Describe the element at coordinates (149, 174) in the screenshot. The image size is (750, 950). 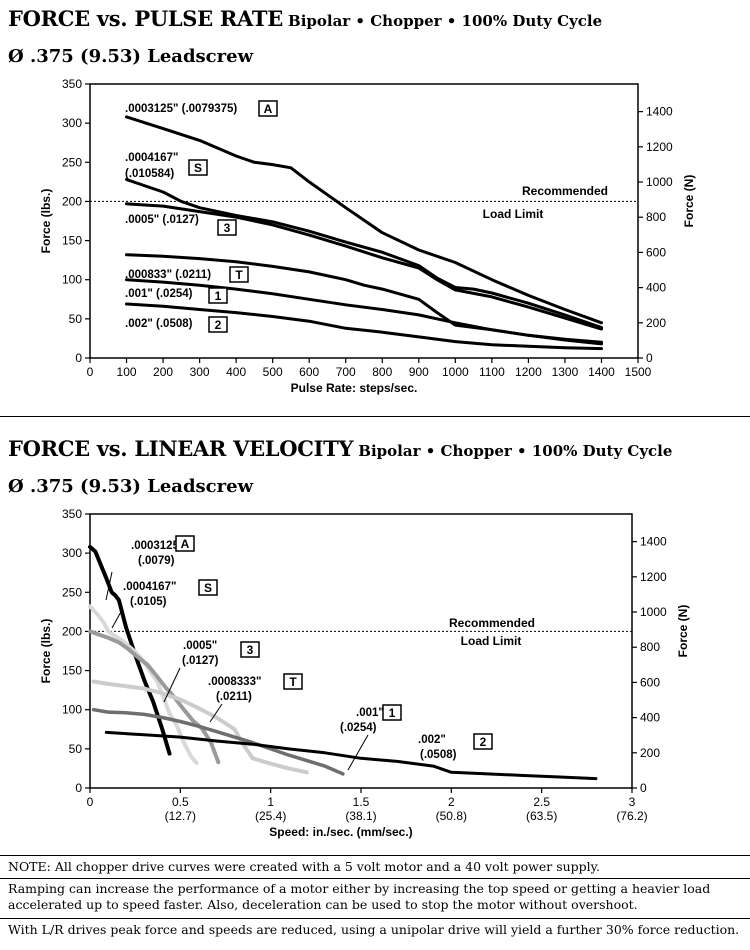
I see `series-sublabel-S: (.010584)` at that location.